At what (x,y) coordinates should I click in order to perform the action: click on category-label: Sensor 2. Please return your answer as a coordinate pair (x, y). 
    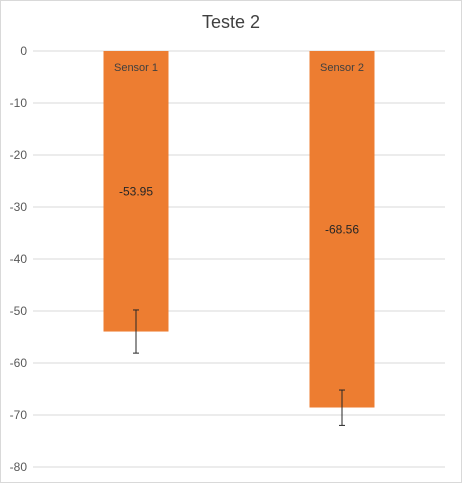
    Looking at the image, I should click on (342, 68).